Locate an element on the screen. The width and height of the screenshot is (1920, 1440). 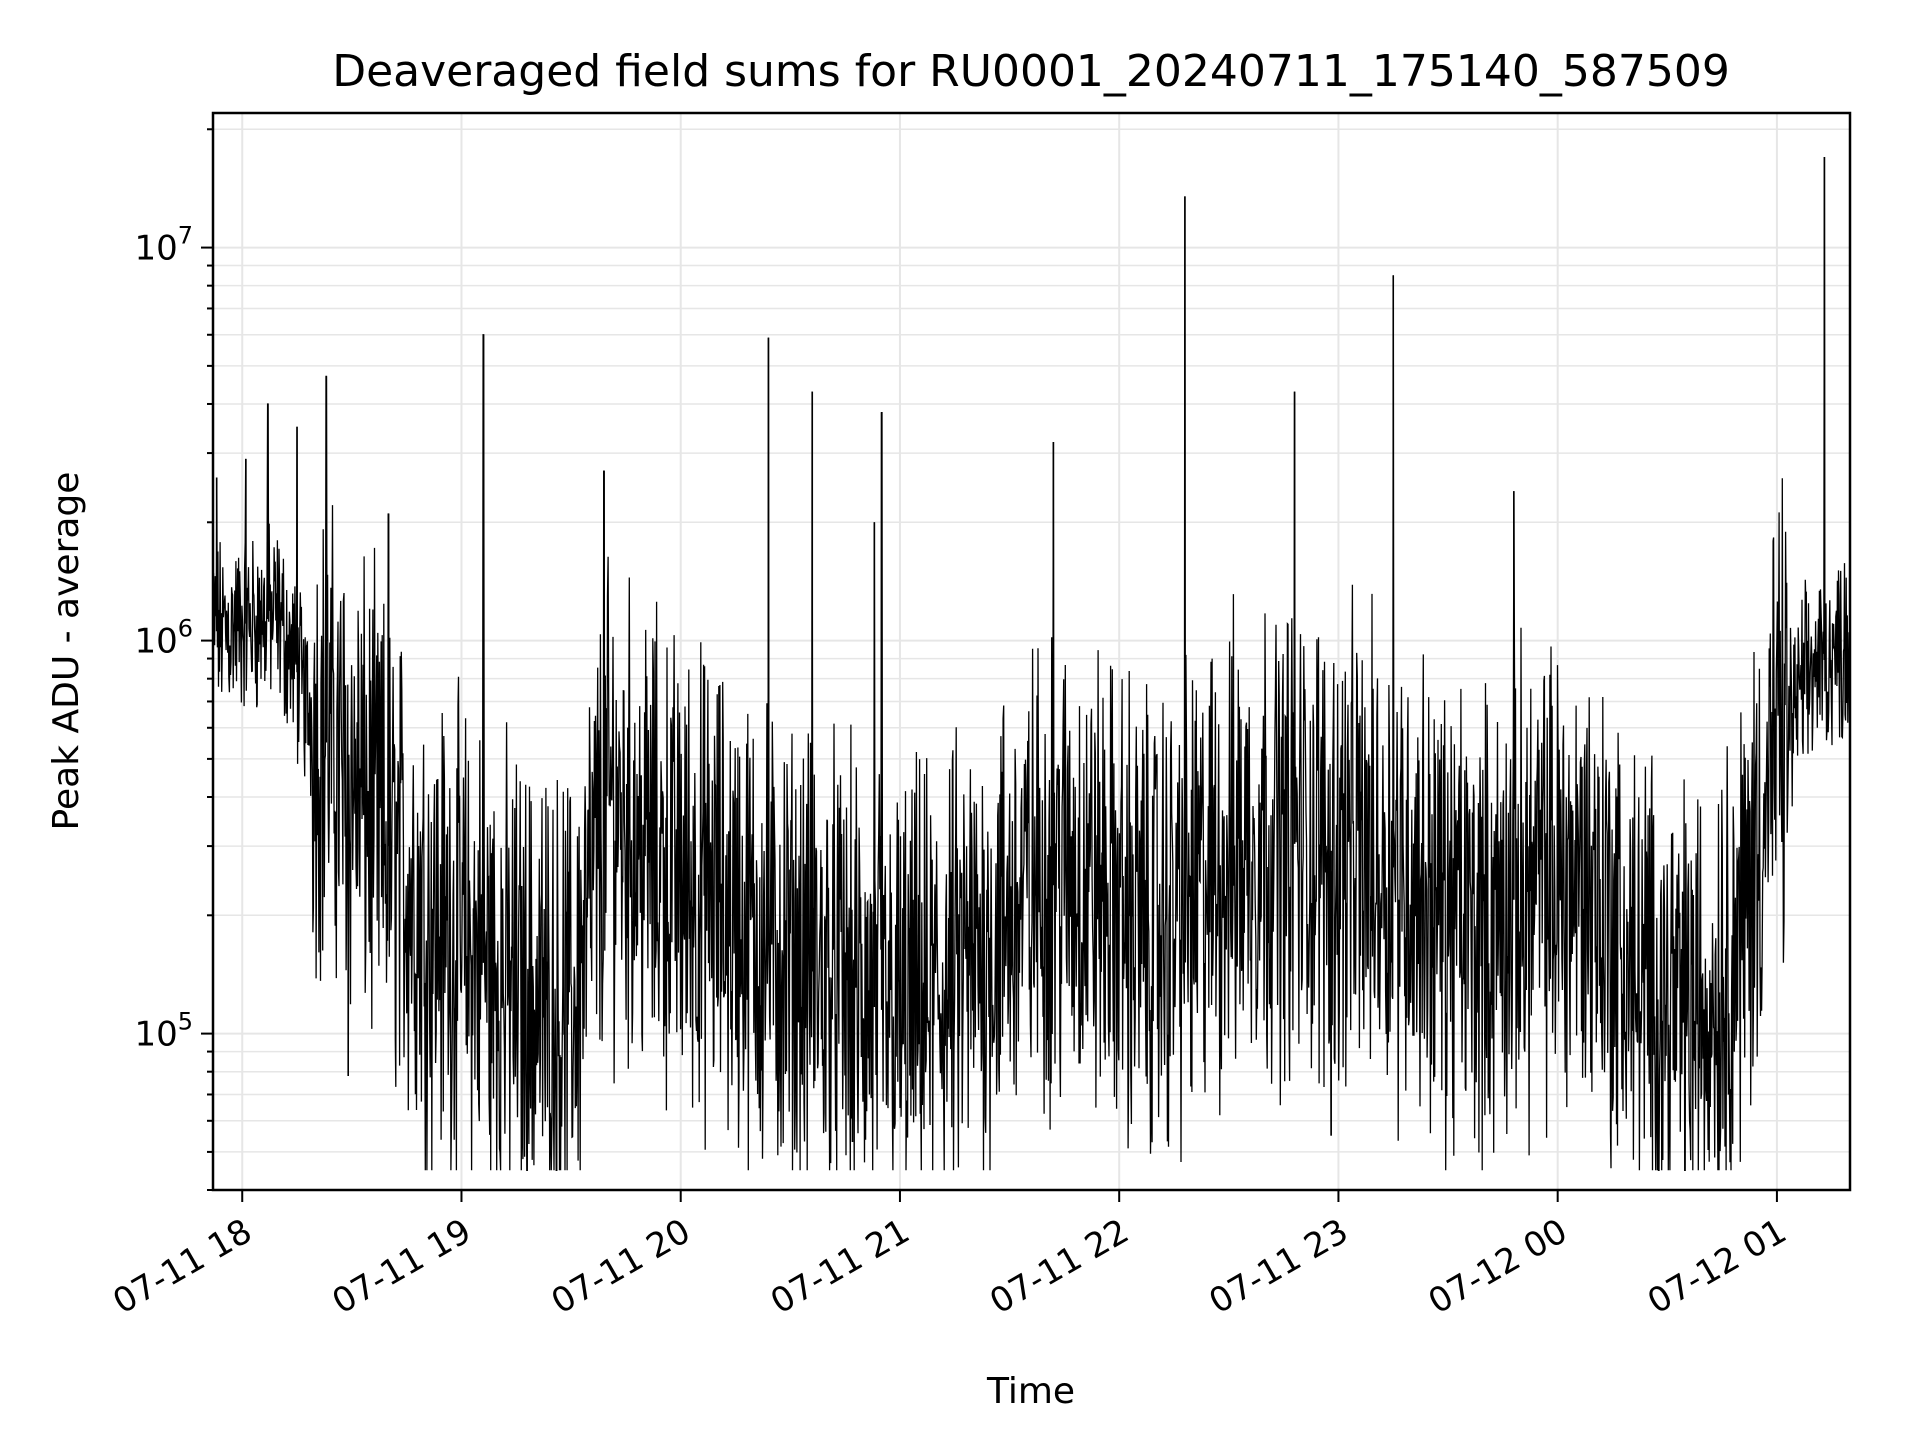
y-tick-label: 10⁵ is located at coordinates (163, 1031).